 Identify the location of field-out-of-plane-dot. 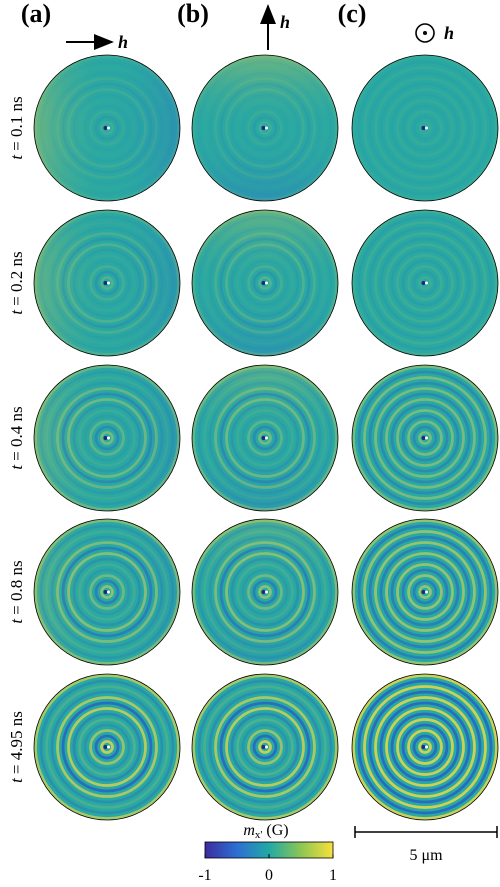
(425, 33).